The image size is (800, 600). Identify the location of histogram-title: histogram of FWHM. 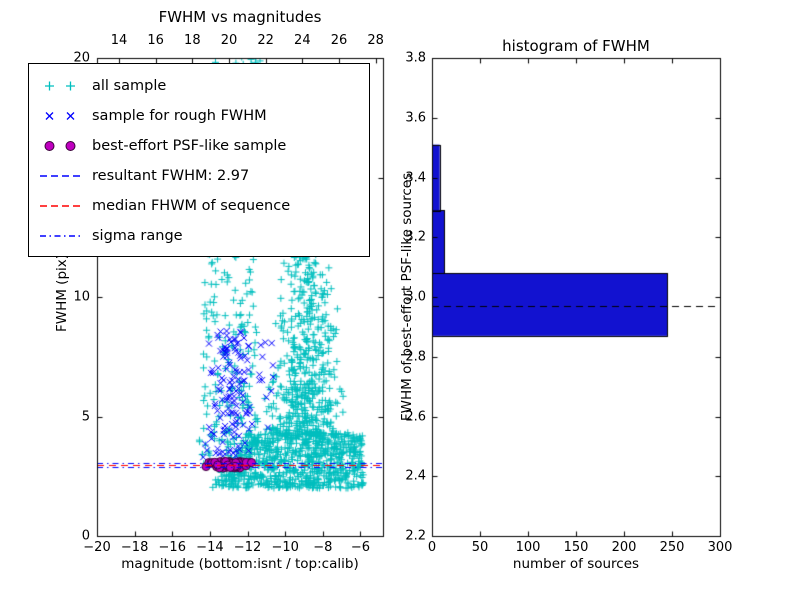
(576, 46).